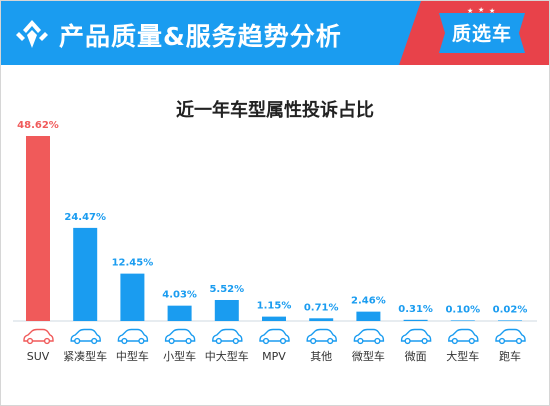 The width and height of the screenshot is (550, 406). I want to click on data-label: 0.10%, so click(462, 309).